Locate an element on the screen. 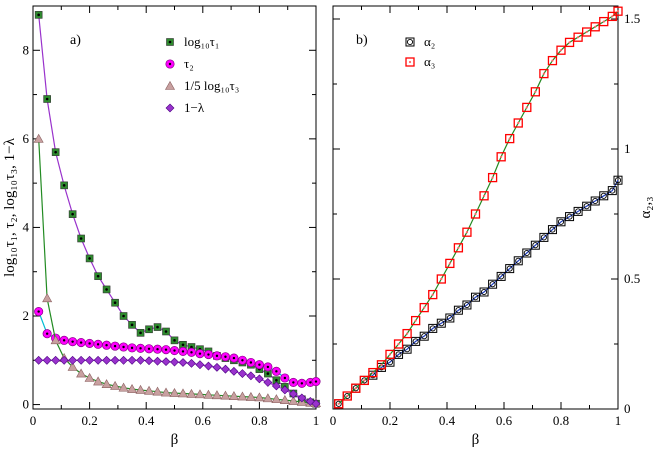 The width and height of the screenshot is (664, 449). legend-label: 1−λ is located at coordinates (194, 107).